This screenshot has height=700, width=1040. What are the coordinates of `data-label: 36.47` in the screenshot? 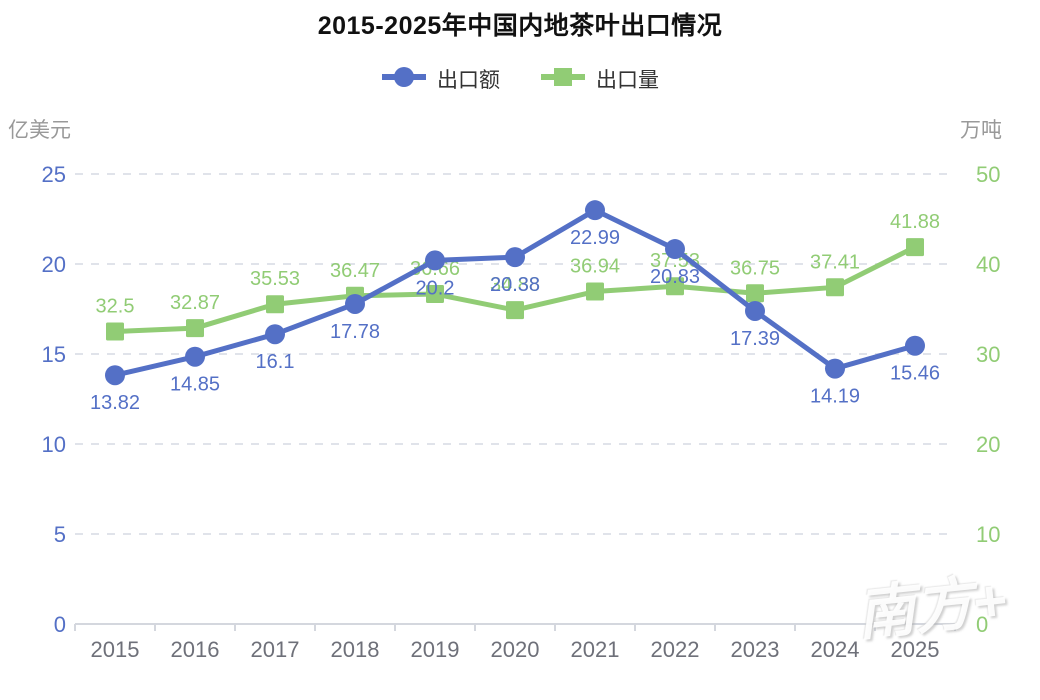 It's located at (355, 271).